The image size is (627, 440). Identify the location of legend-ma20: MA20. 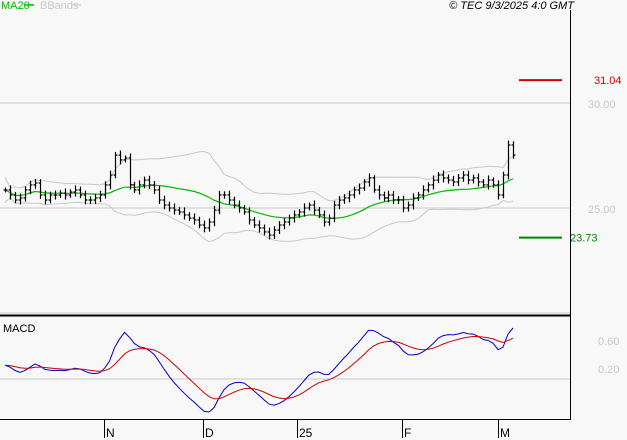
(15, 6).